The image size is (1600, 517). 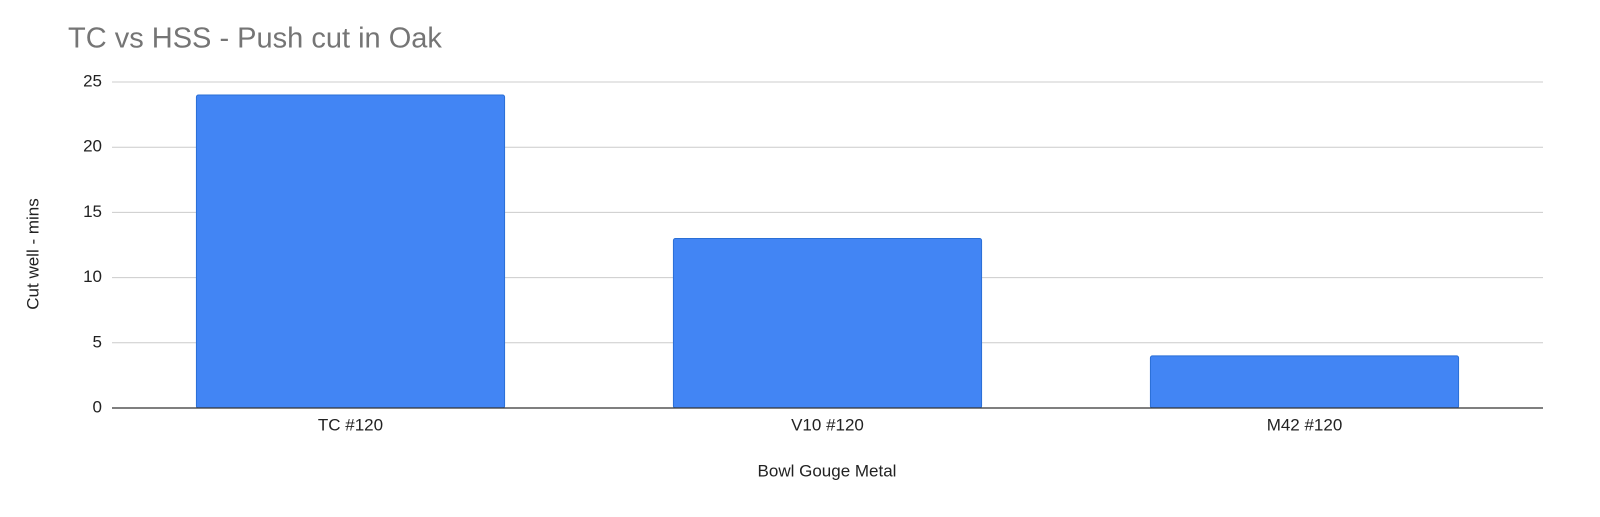 What do you see at coordinates (92, 211) in the screenshot?
I see `y-tick-label: 15` at bounding box center [92, 211].